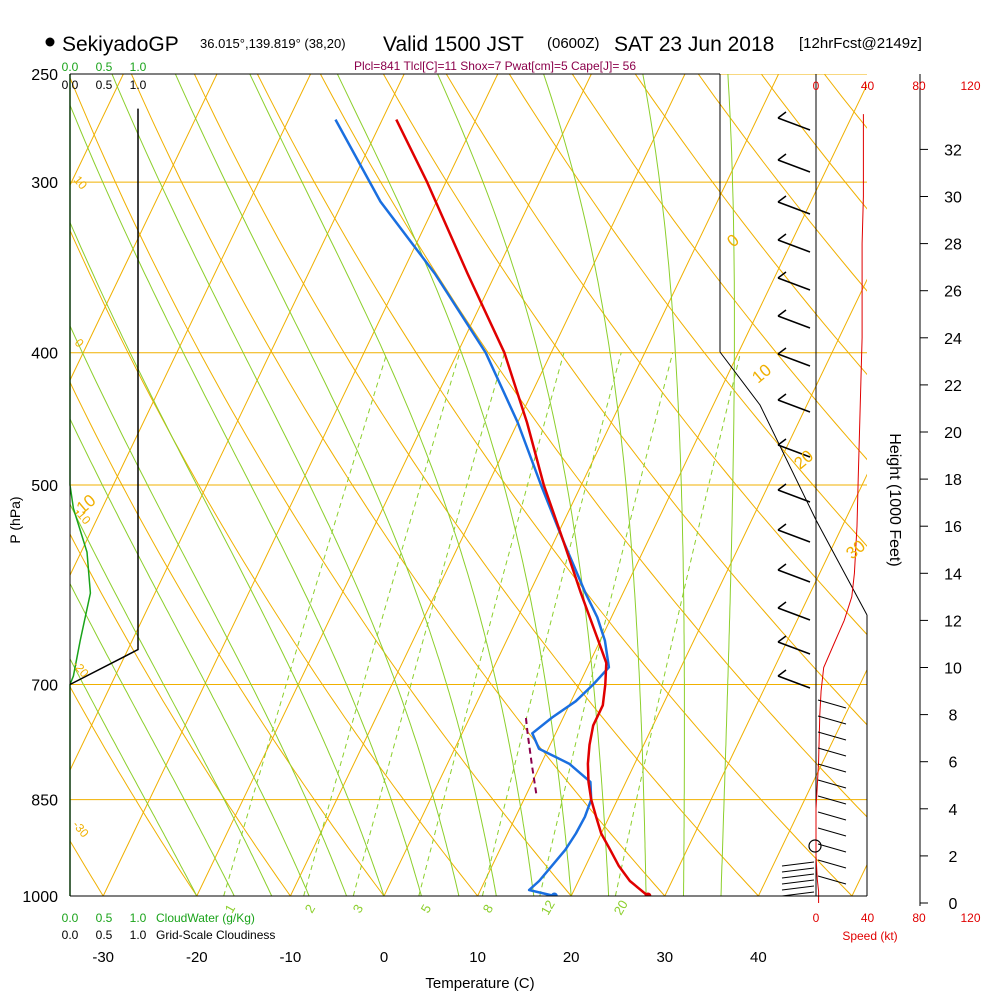 The width and height of the screenshot is (1000, 1000). Describe the element at coordinates (953, 386) in the screenshot. I see `height-tick-label: 22` at that location.